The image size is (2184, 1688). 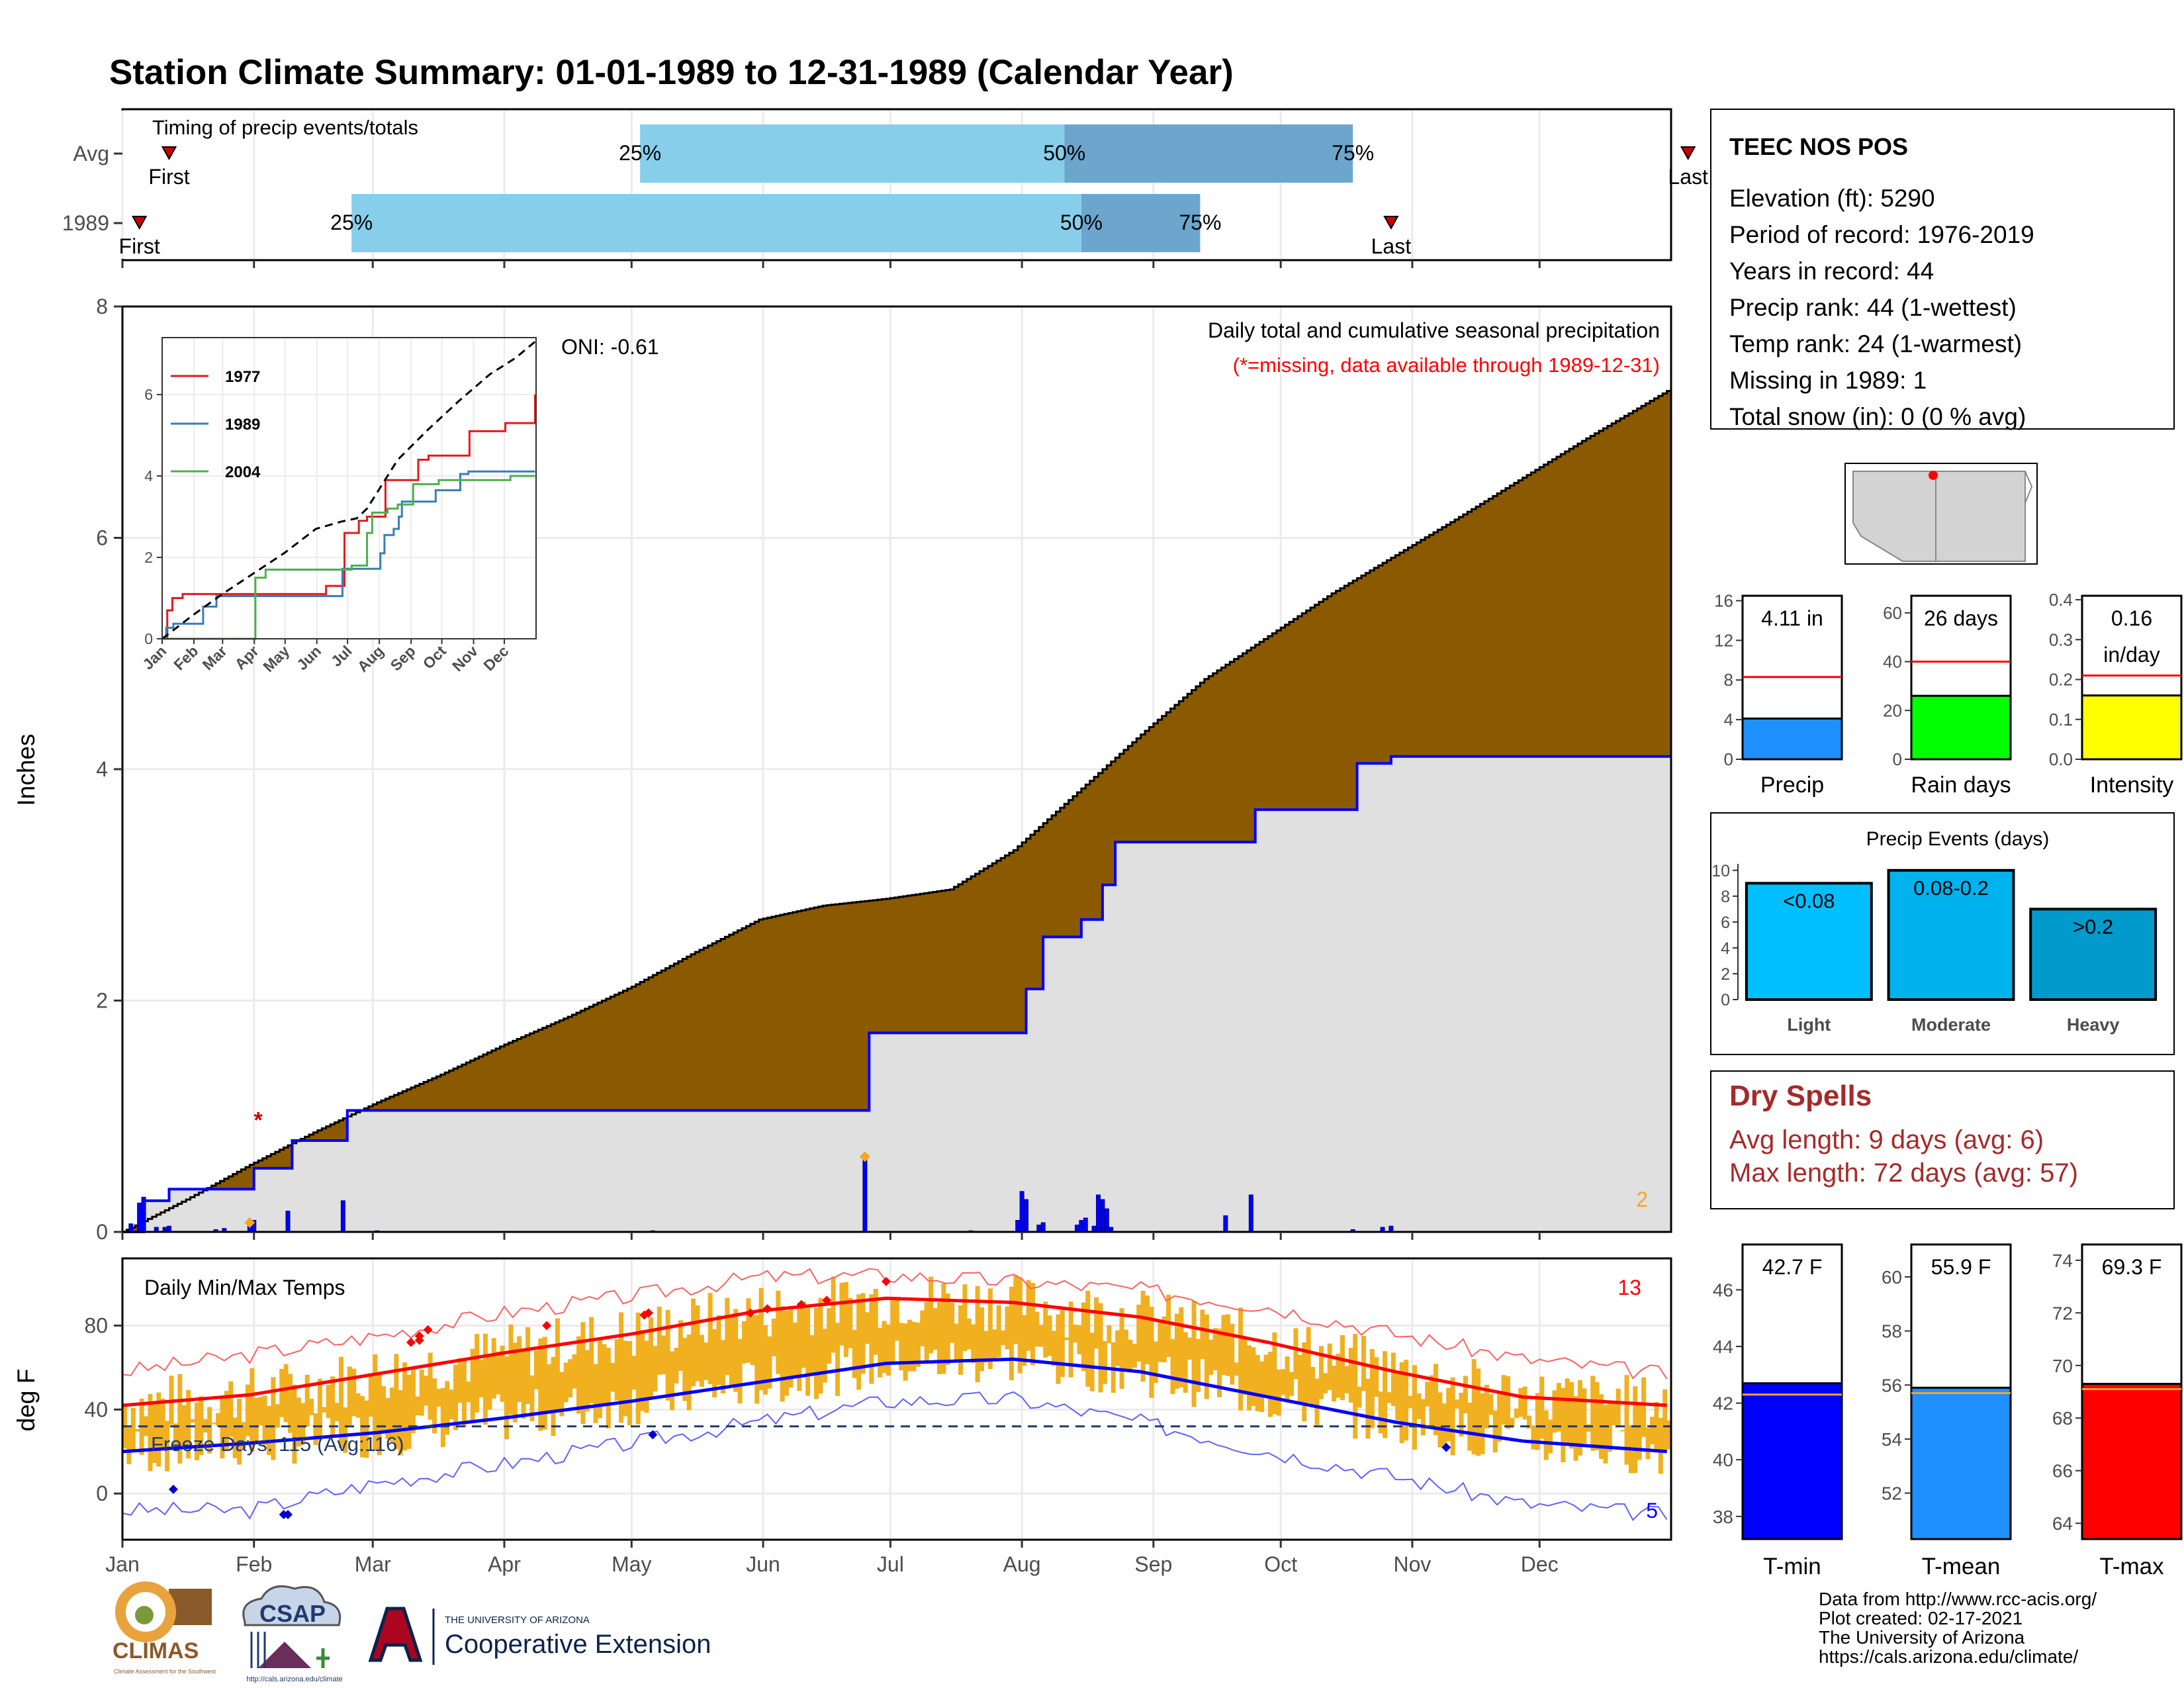 What do you see at coordinates (144, 1615) in the screenshot?
I see `climas-mark-center` at bounding box center [144, 1615].